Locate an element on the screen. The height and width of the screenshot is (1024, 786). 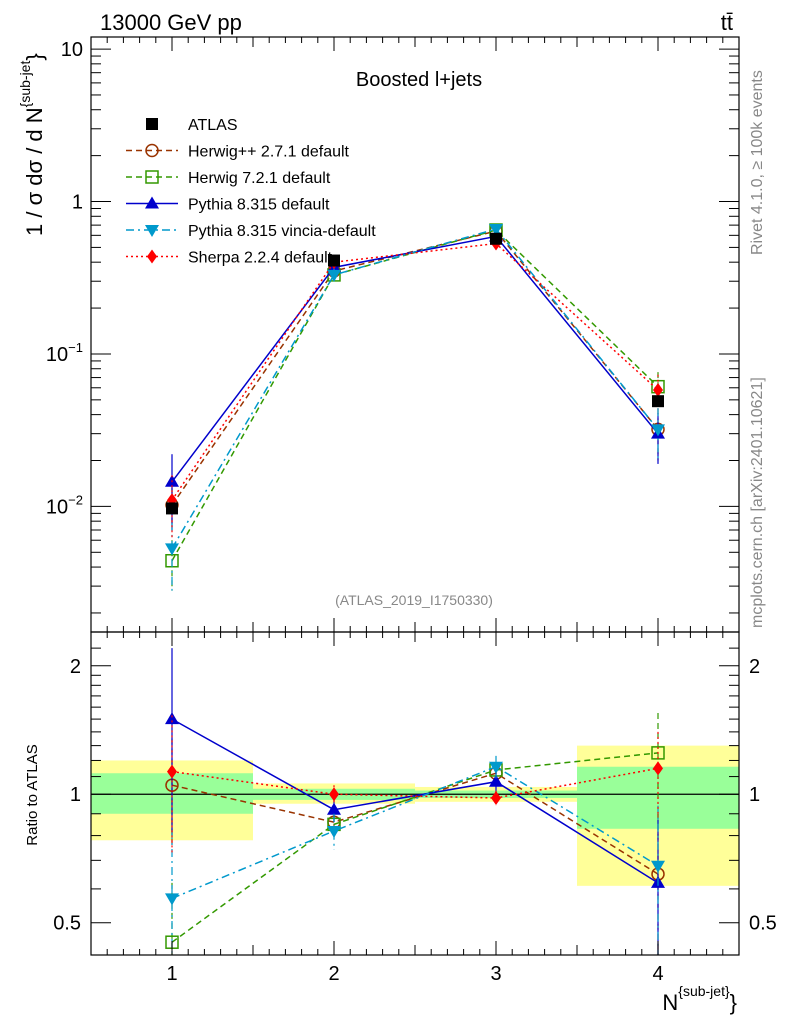
ratio-y-tick-label-right: 2 is located at coordinates (754, 667).